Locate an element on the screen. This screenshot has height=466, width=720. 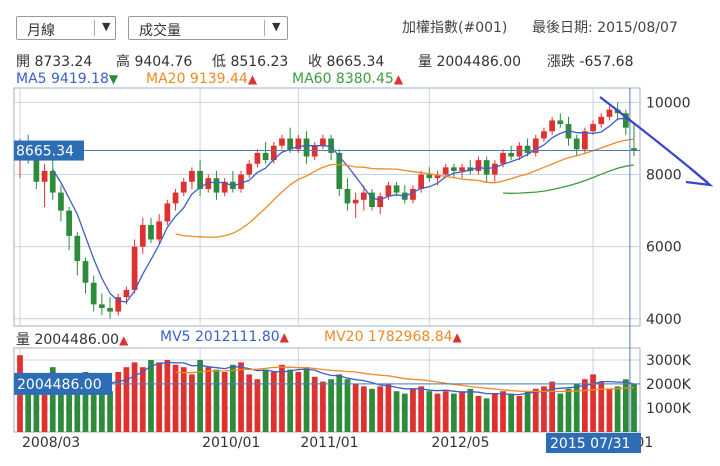
high-value: 高 9404.76 is located at coordinates (154, 62).